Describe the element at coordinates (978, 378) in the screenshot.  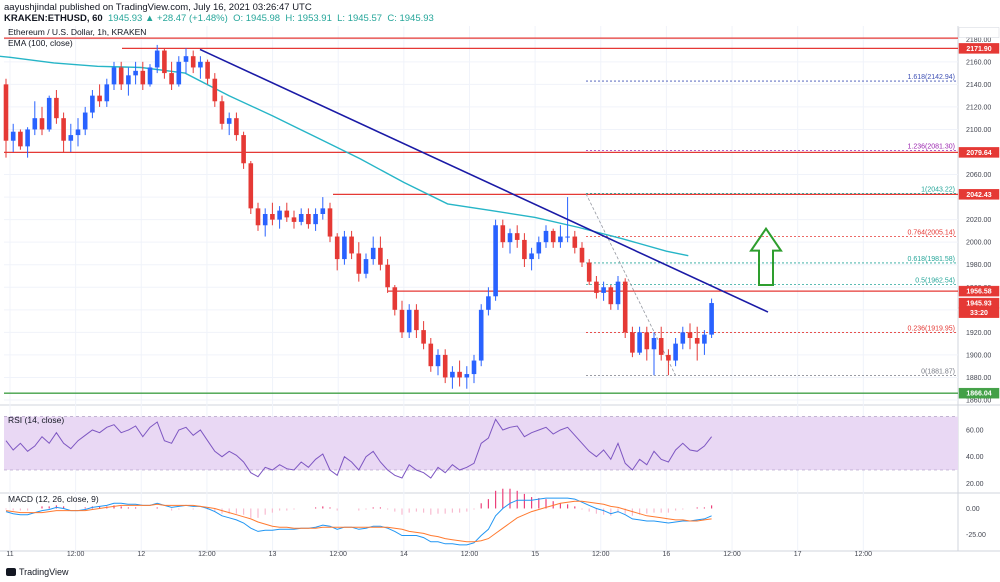
I see `price-tick-label: 1880.00` at that location.